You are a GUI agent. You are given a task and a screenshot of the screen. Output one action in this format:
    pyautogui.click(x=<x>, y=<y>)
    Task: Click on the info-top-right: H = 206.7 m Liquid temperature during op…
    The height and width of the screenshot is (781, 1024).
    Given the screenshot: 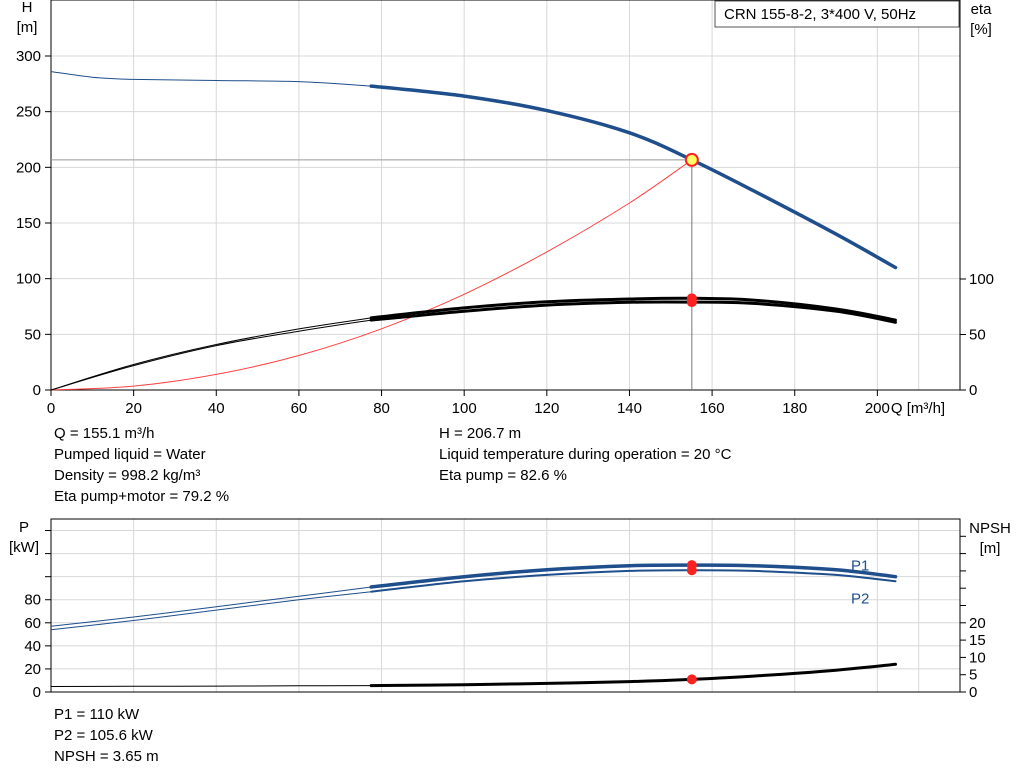 What is the action you would take?
    pyautogui.click(x=585, y=454)
    